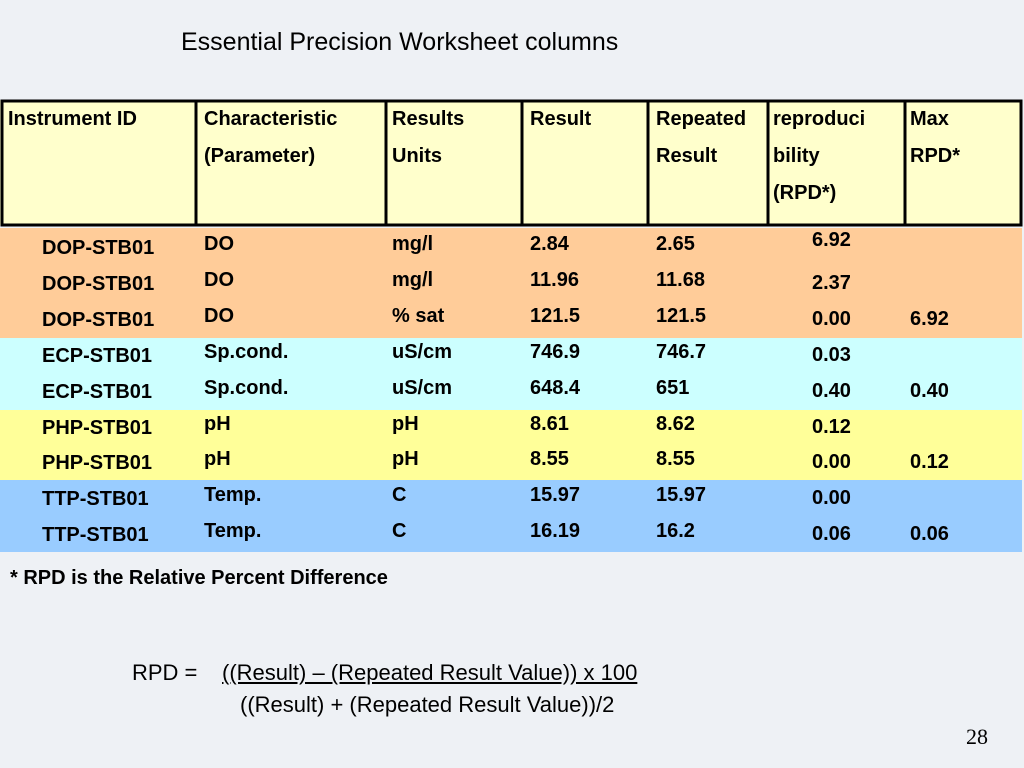 The image size is (1024, 768). I want to click on header-cell: Characteristic, so click(271, 119).